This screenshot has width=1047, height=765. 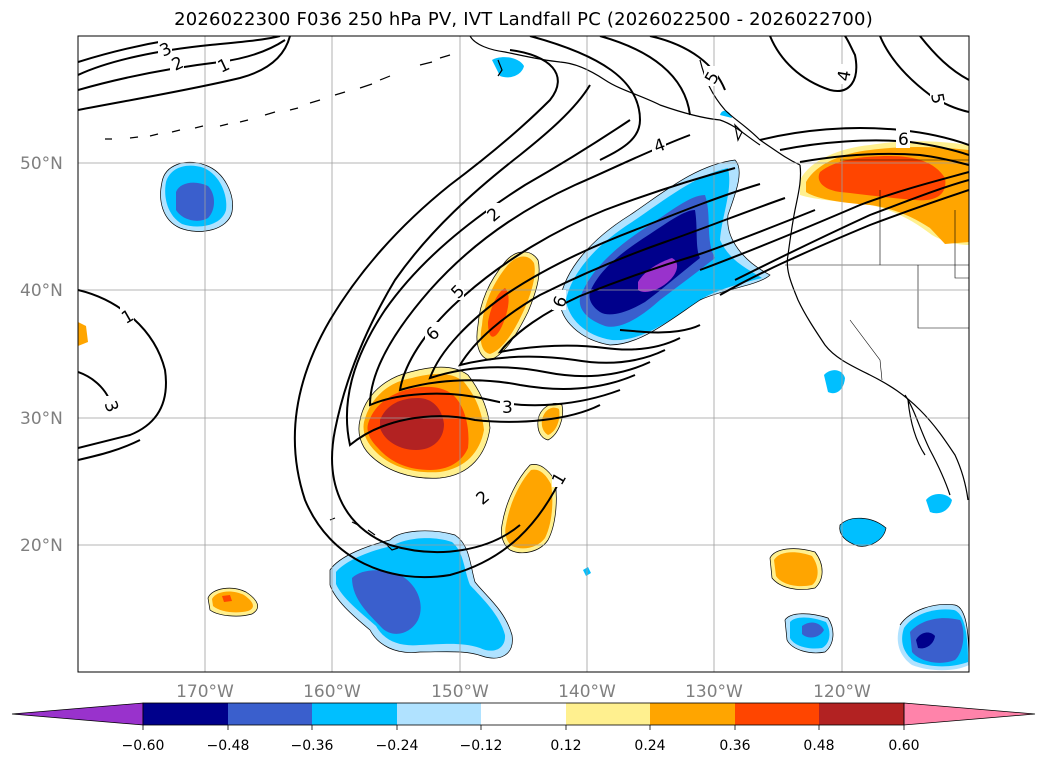 What do you see at coordinates (41, 291) in the screenshot?
I see `lat-label-40: 40°N` at bounding box center [41, 291].